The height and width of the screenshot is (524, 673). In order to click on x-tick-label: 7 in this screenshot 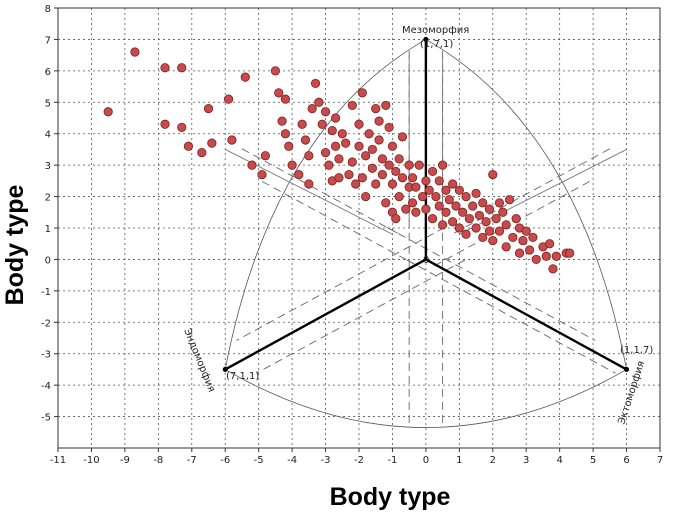, I will do `click(660, 460)`.